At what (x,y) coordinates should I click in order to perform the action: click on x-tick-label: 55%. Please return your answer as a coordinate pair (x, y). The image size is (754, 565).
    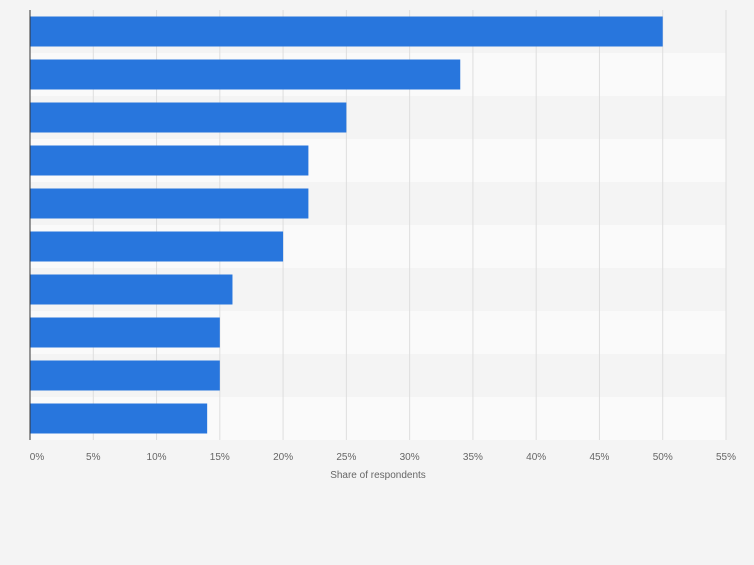
    Looking at the image, I should click on (726, 457).